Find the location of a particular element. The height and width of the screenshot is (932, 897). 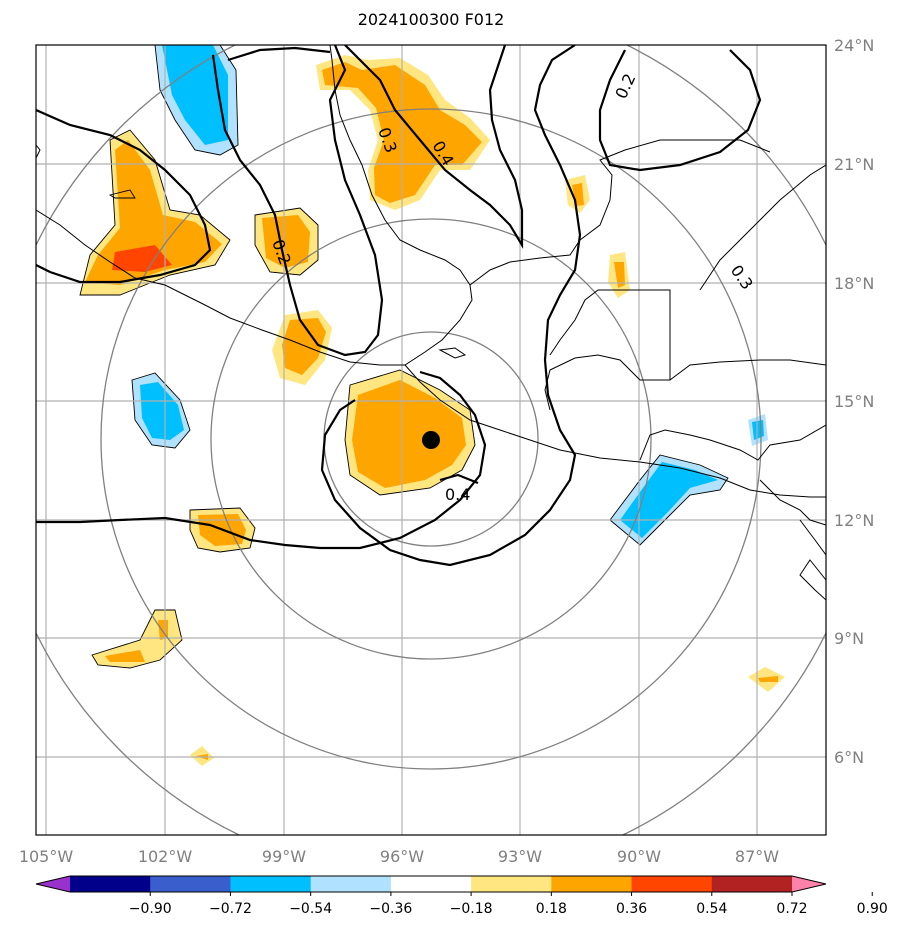

colorbar-tick-label: −0.54 is located at coordinates (310, 909).